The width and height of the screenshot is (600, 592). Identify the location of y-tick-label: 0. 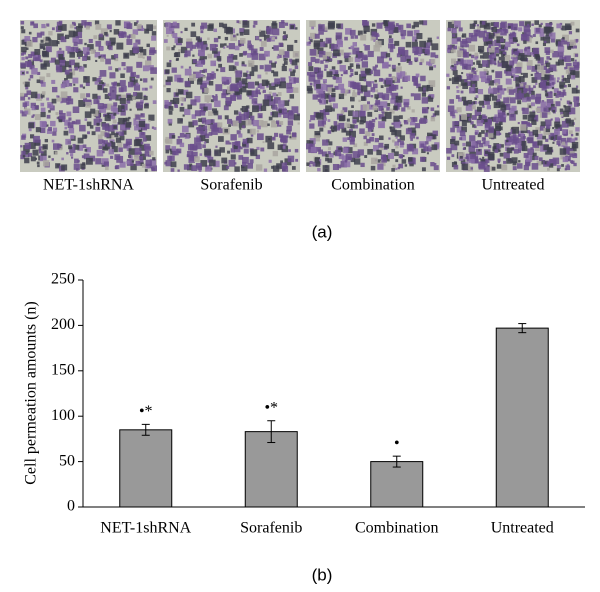
(71, 506).